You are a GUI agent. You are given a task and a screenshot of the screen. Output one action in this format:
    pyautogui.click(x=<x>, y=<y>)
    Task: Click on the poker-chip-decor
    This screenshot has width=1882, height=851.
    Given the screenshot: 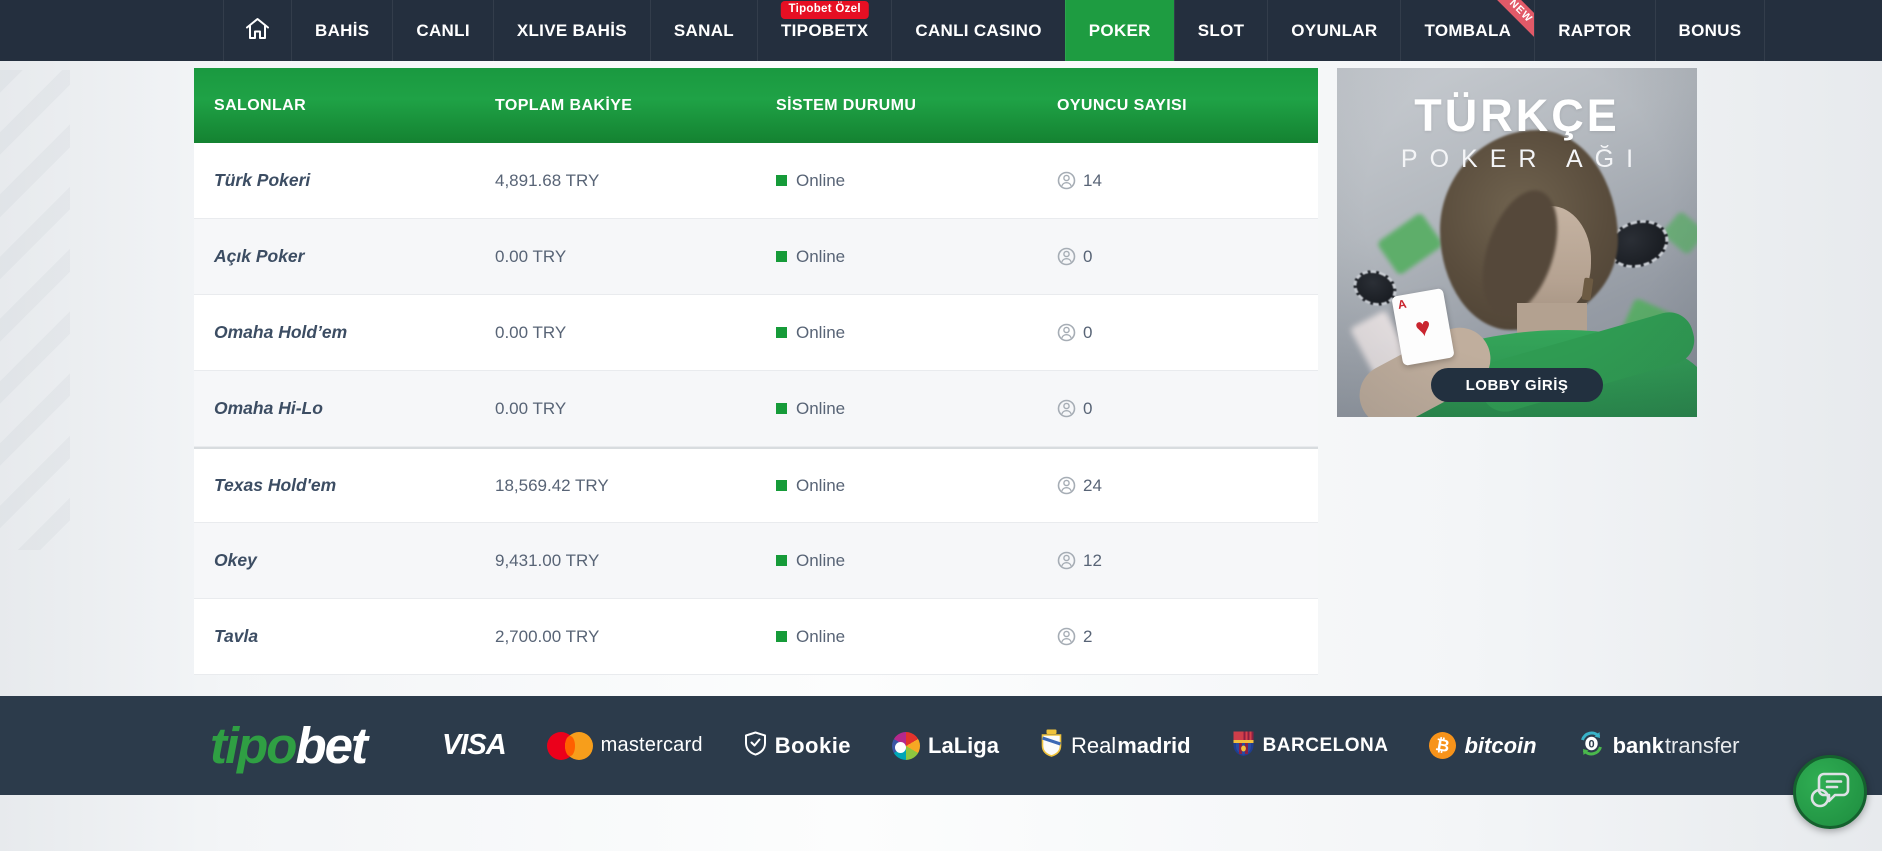 What is the action you would take?
    pyautogui.click(x=1375, y=288)
    